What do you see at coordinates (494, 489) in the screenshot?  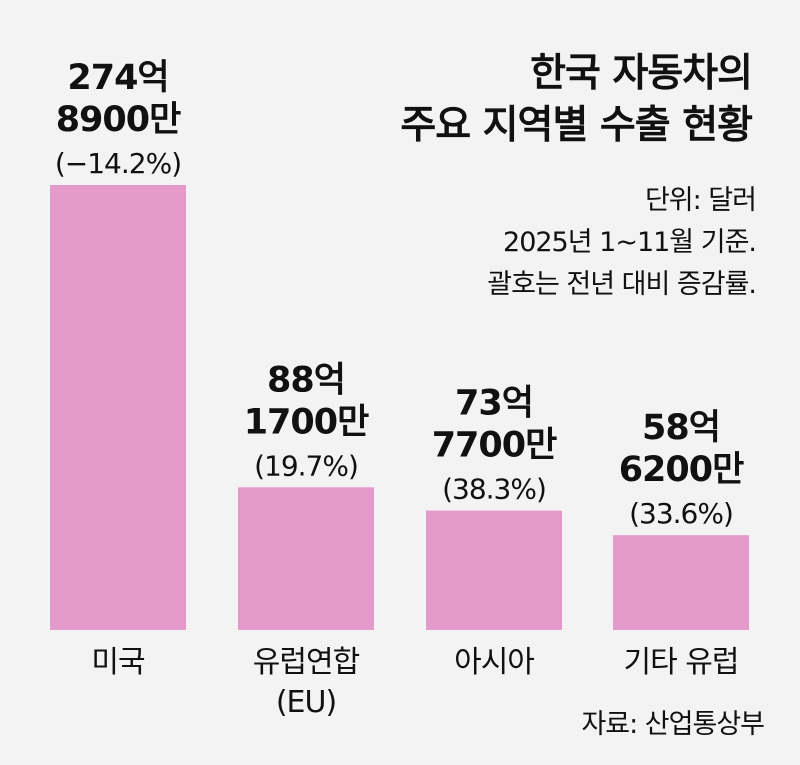 I see `change-label: (38.3%)` at bounding box center [494, 489].